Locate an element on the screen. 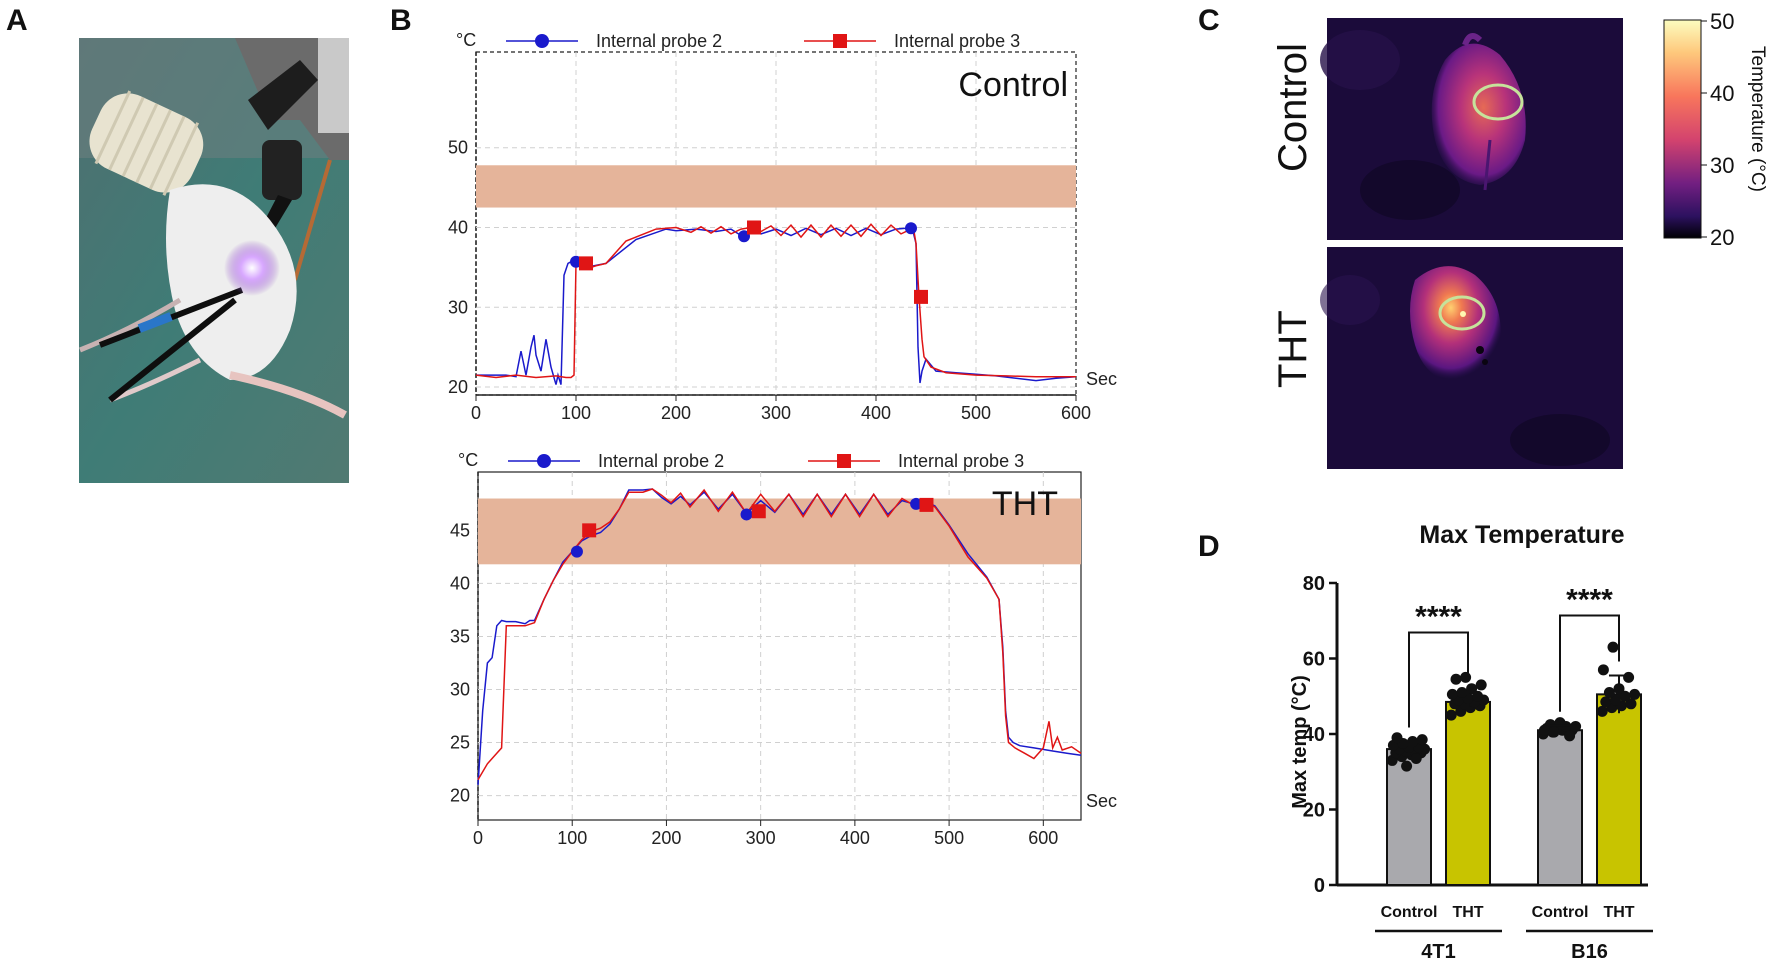  y-tick-label: 60 is located at coordinates (1314, 660).